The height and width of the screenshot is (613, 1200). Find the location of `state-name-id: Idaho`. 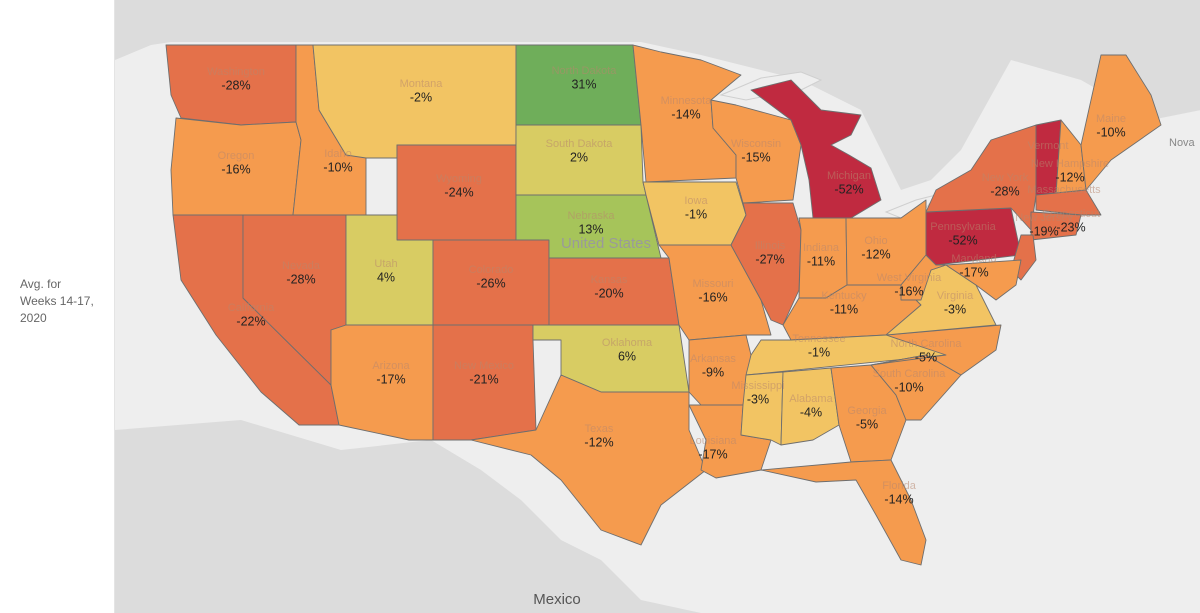

state-name-id: Idaho is located at coordinates (338, 154).